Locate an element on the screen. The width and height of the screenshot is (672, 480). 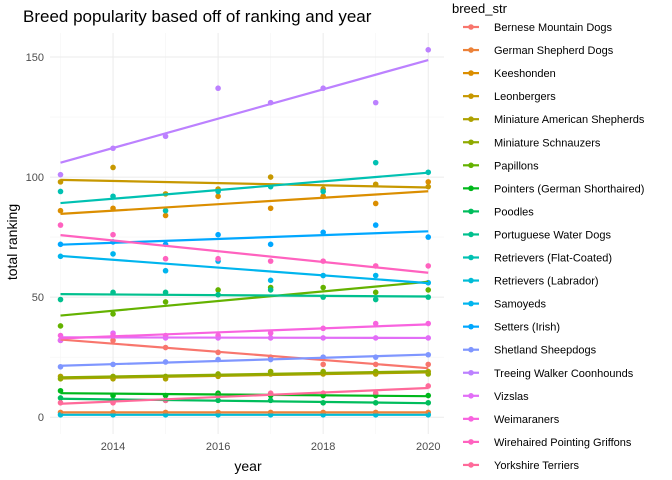
x-tick-label: 2014 is located at coordinates (113, 447).